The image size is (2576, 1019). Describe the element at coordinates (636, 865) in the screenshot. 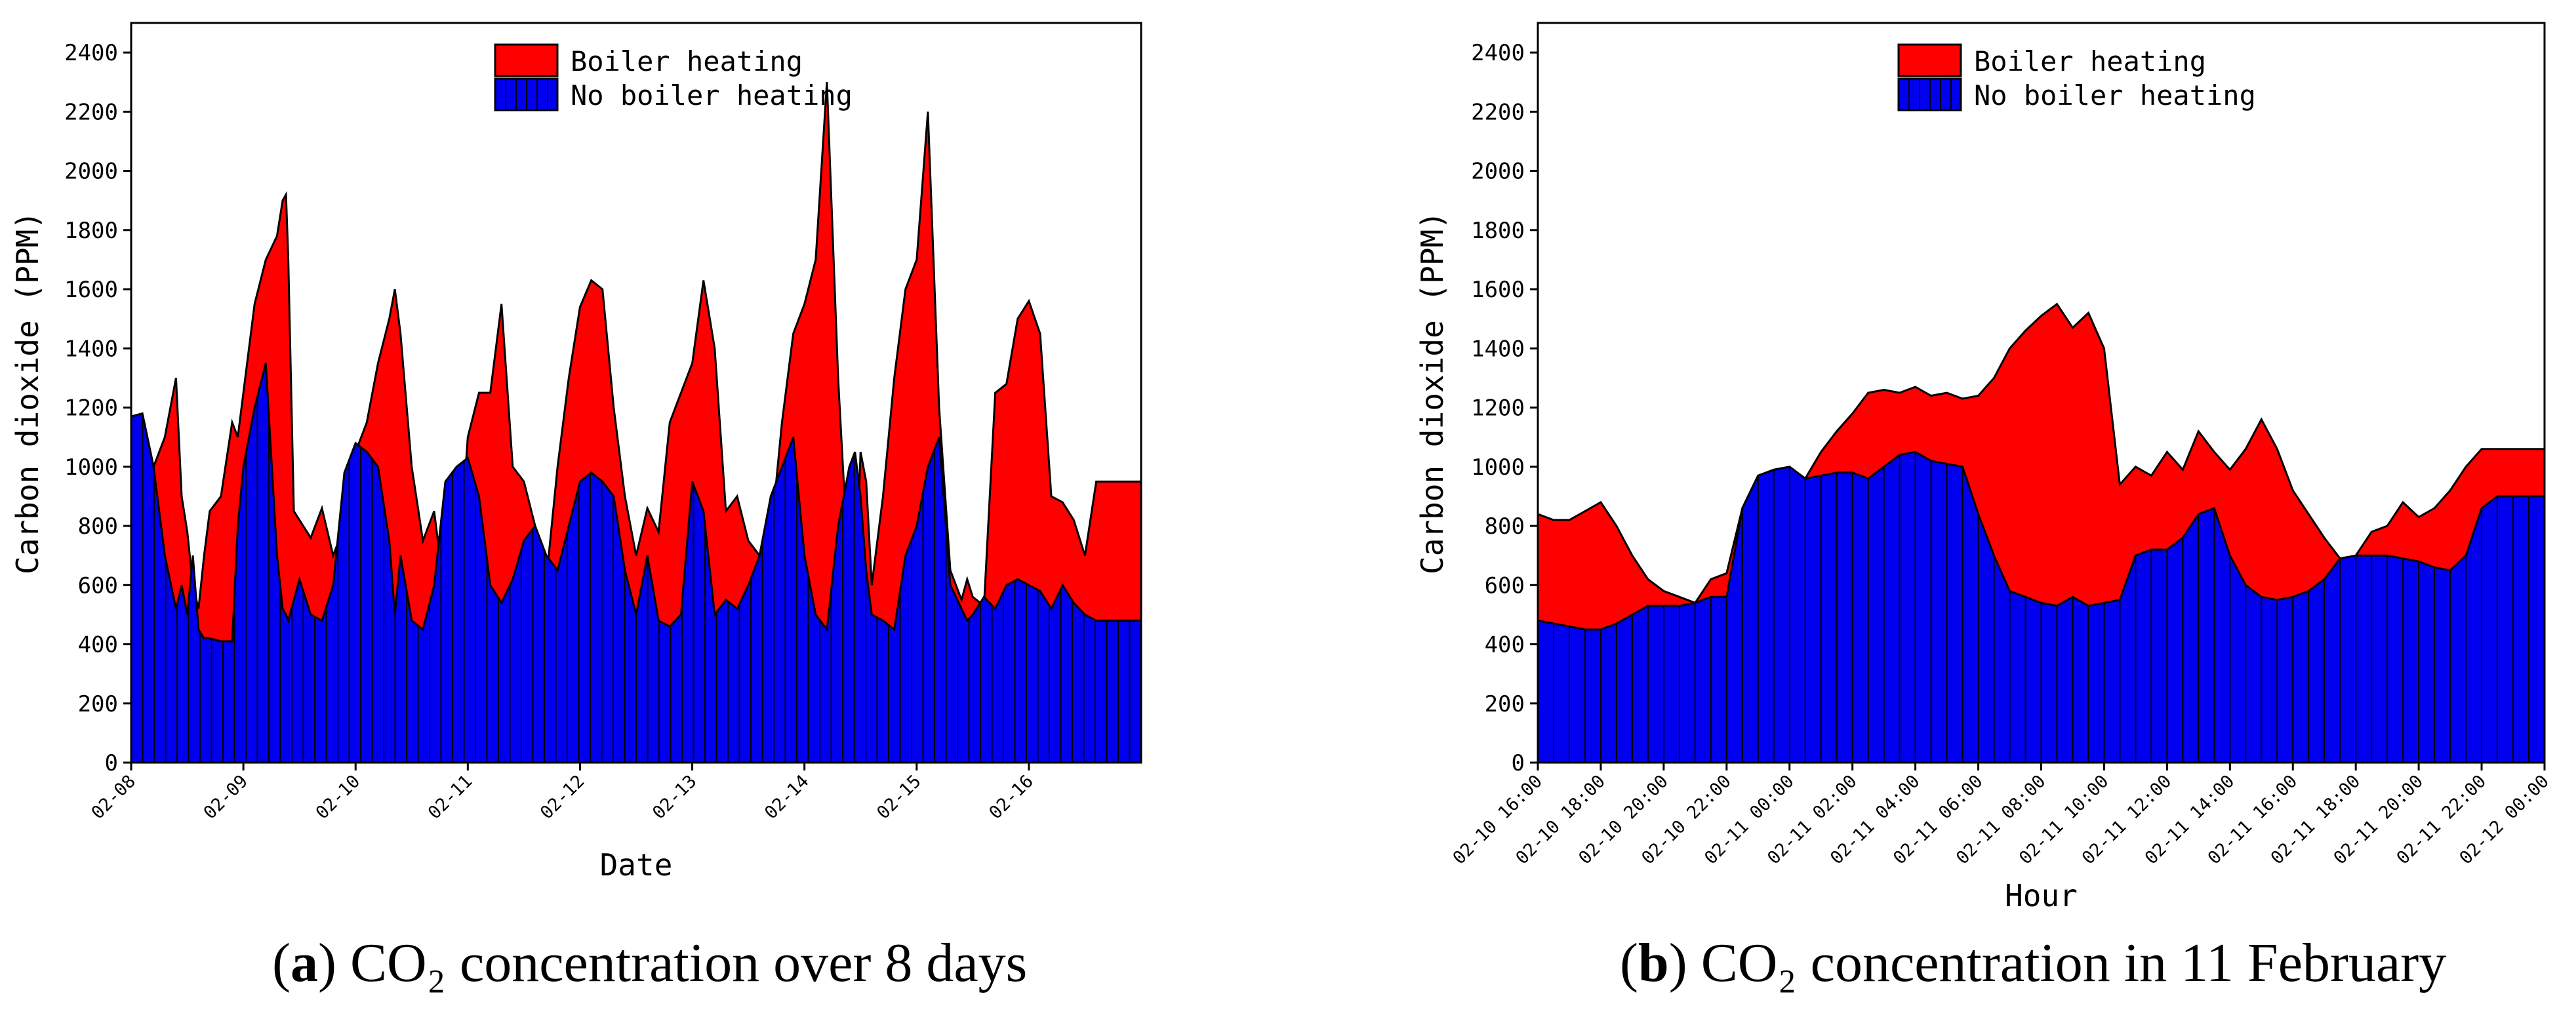

I see `x-axis-title: Date` at that location.